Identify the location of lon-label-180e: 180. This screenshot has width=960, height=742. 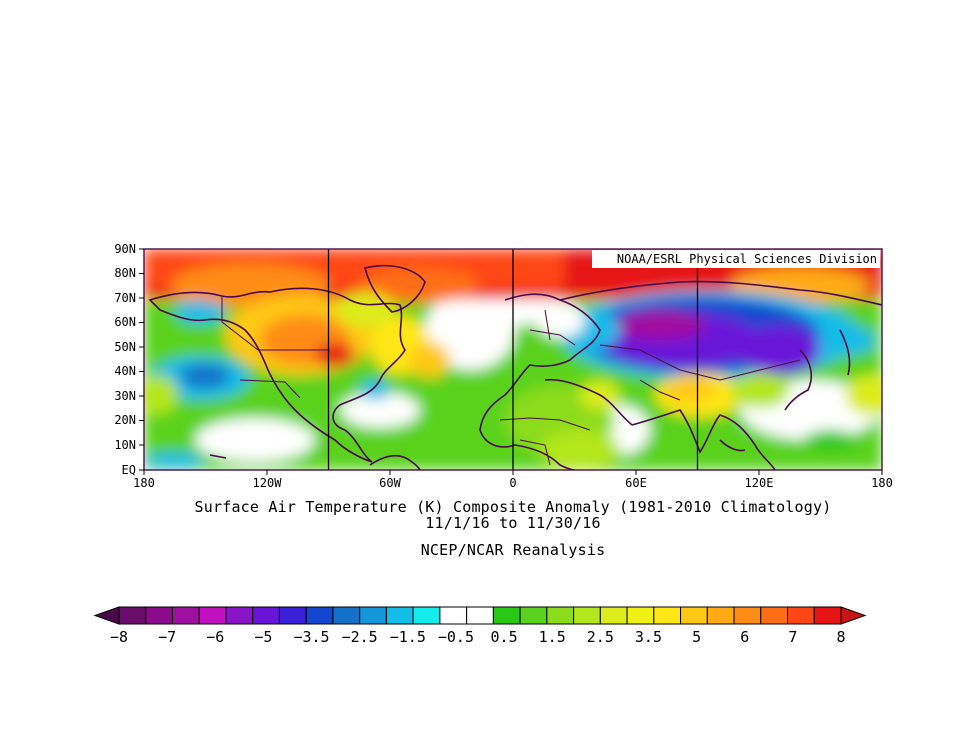
(882, 483).